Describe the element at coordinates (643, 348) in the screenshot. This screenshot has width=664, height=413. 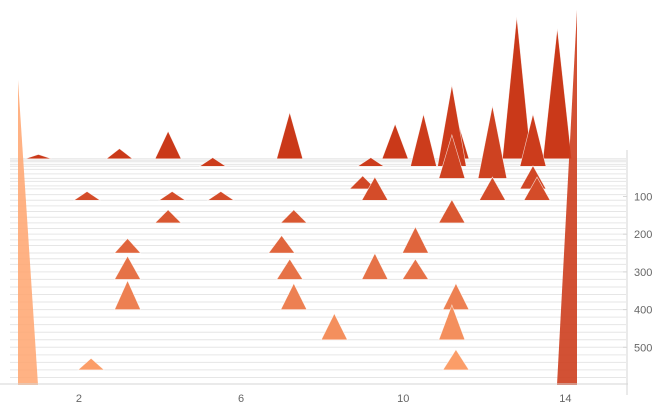
I see `y-tick-label: 500` at that location.